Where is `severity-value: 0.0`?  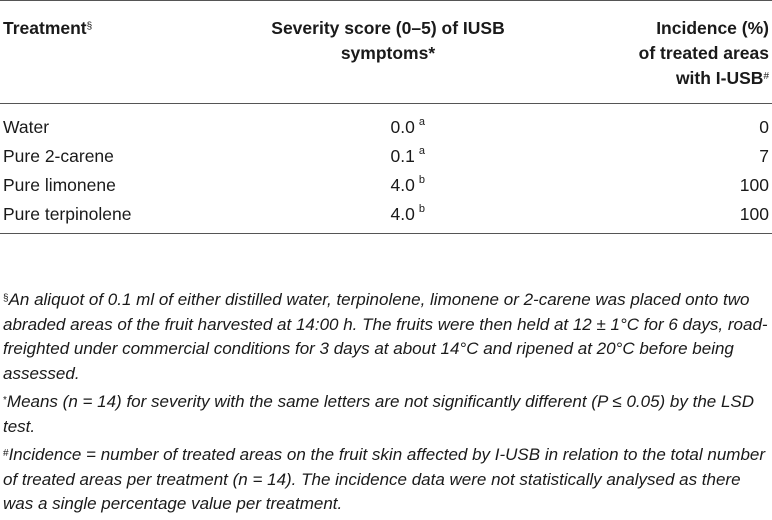
severity-value: 0.0 is located at coordinates (402, 127).